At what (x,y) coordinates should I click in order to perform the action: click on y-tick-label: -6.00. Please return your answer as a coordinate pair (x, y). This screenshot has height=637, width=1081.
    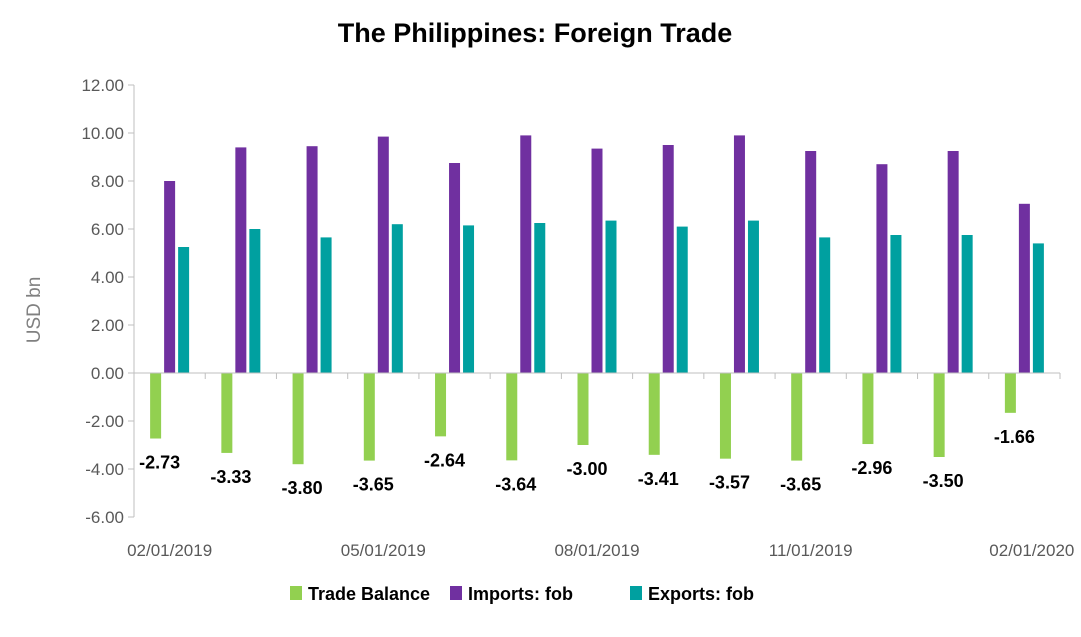
    Looking at the image, I should click on (104, 517).